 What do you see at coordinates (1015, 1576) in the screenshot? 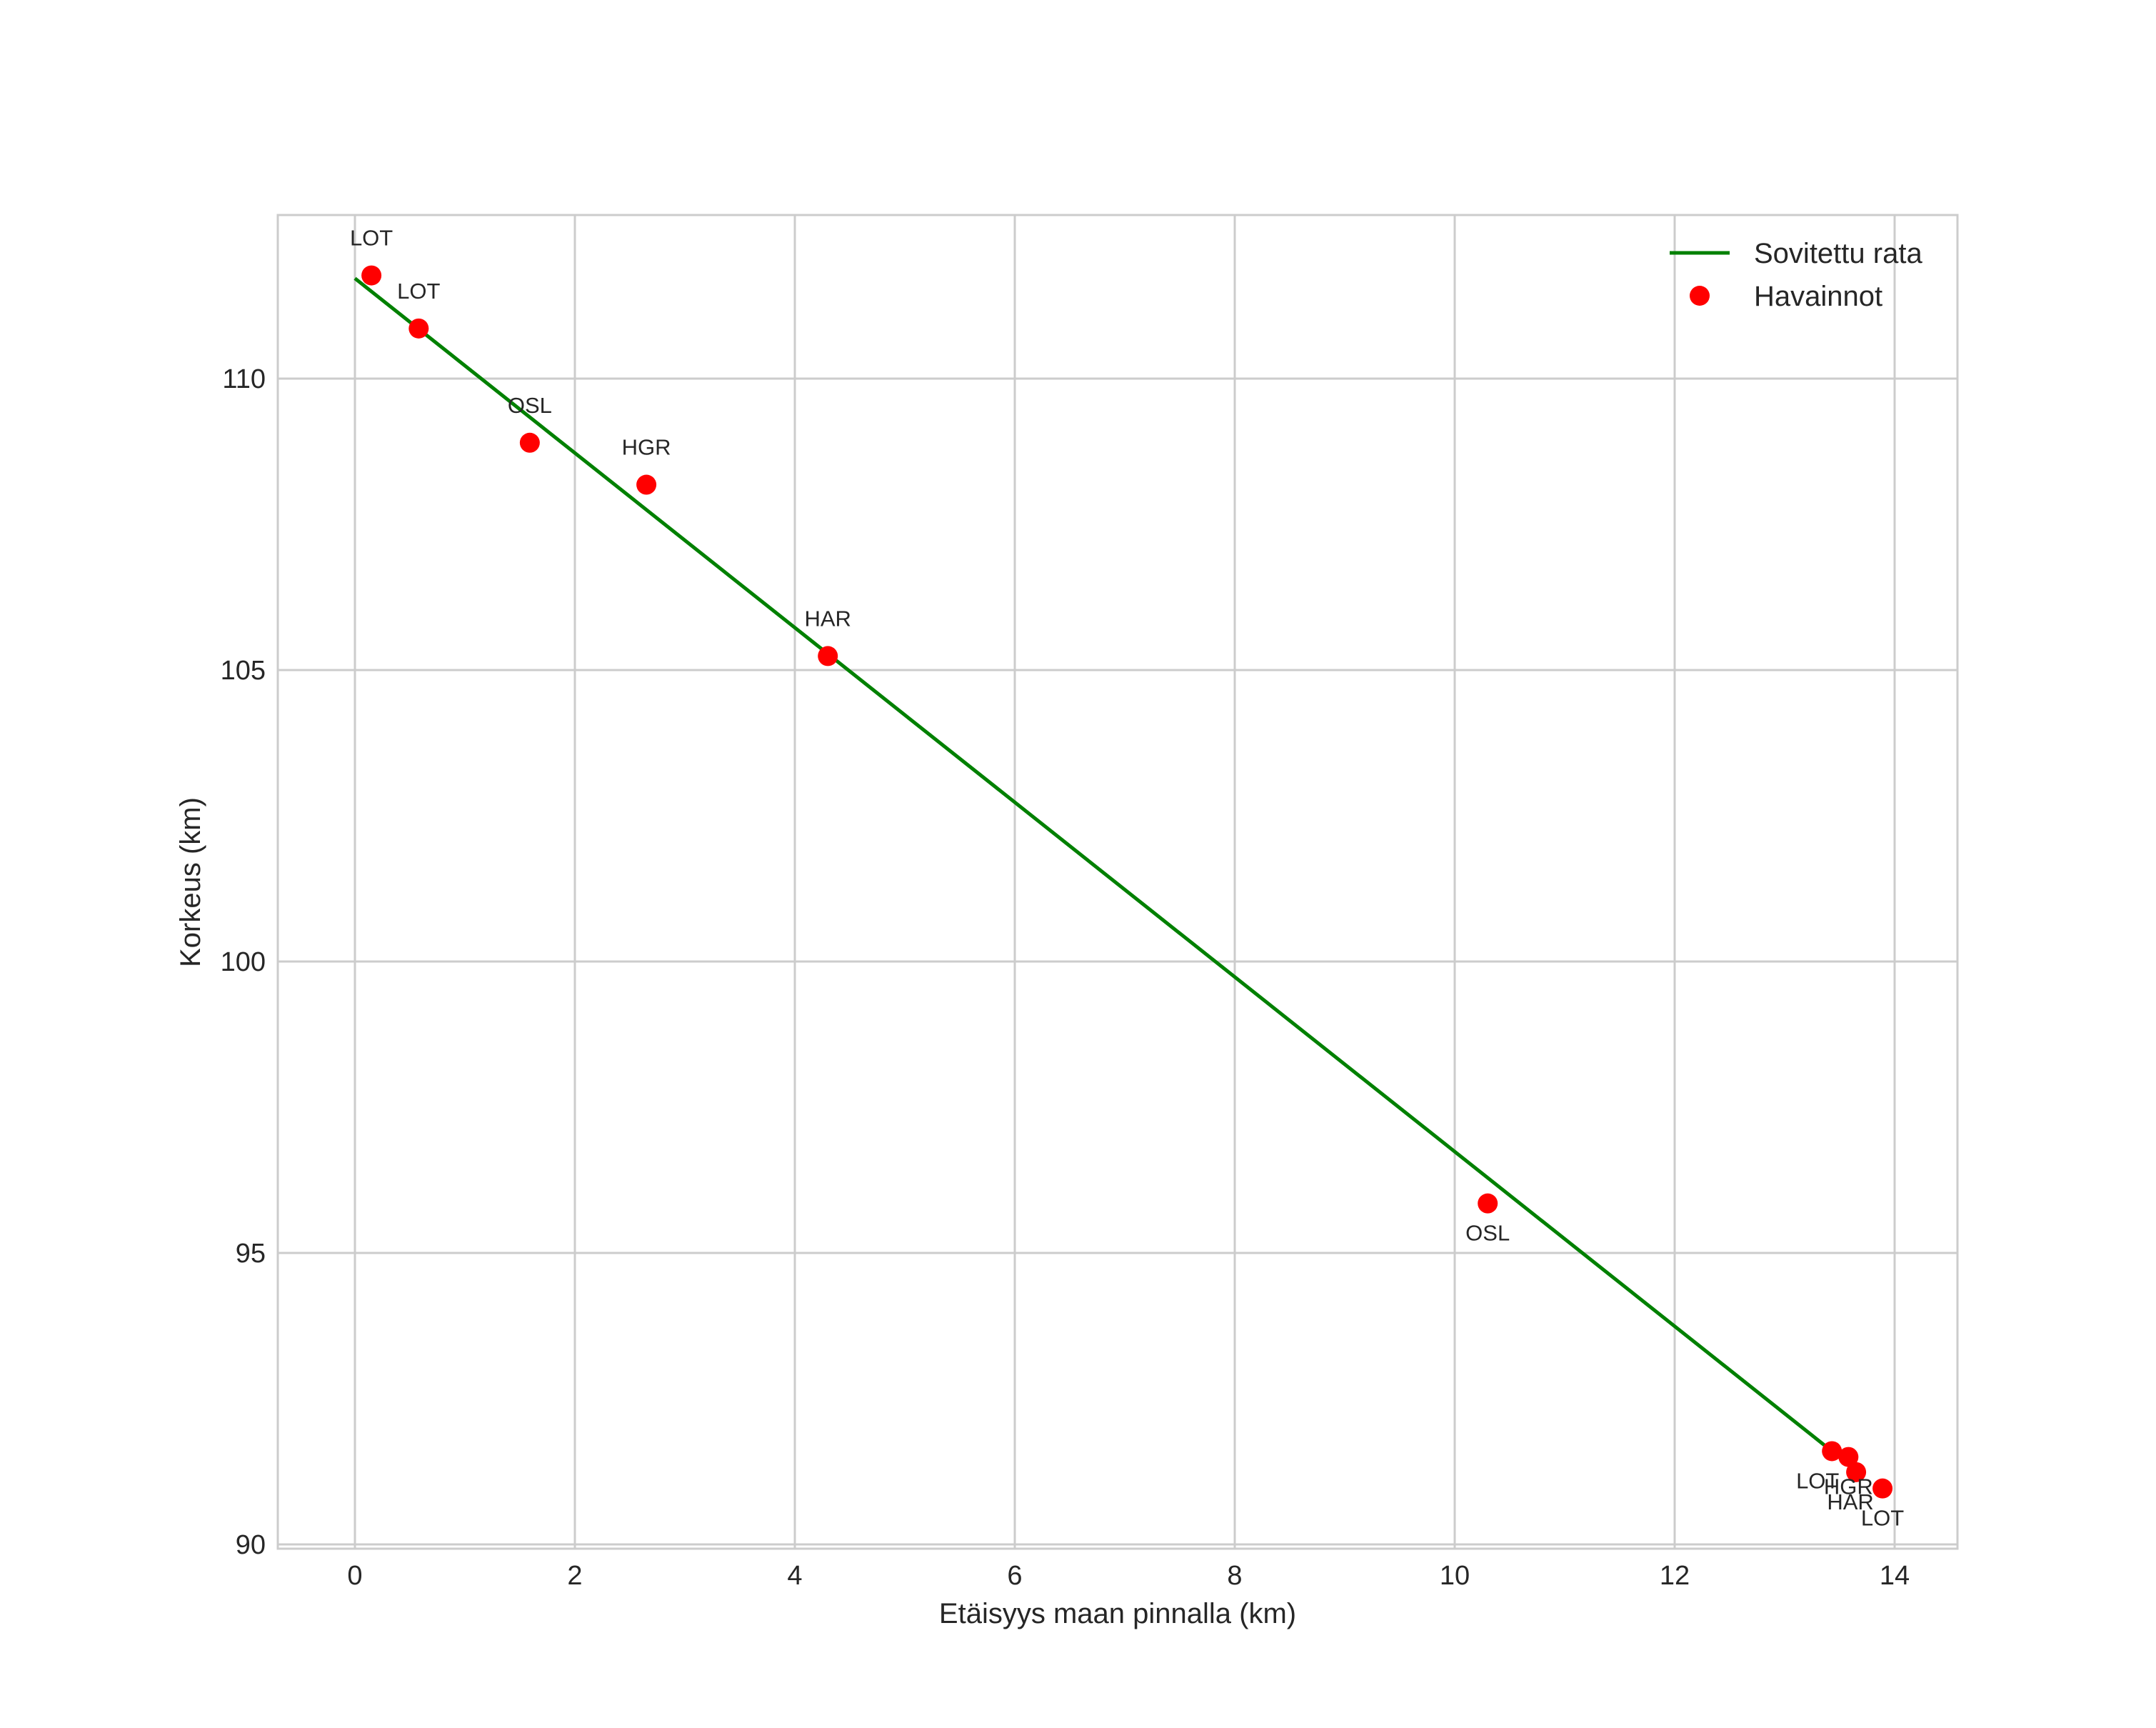
I see `x-tick-label: 6` at bounding box center [1015, 1576].